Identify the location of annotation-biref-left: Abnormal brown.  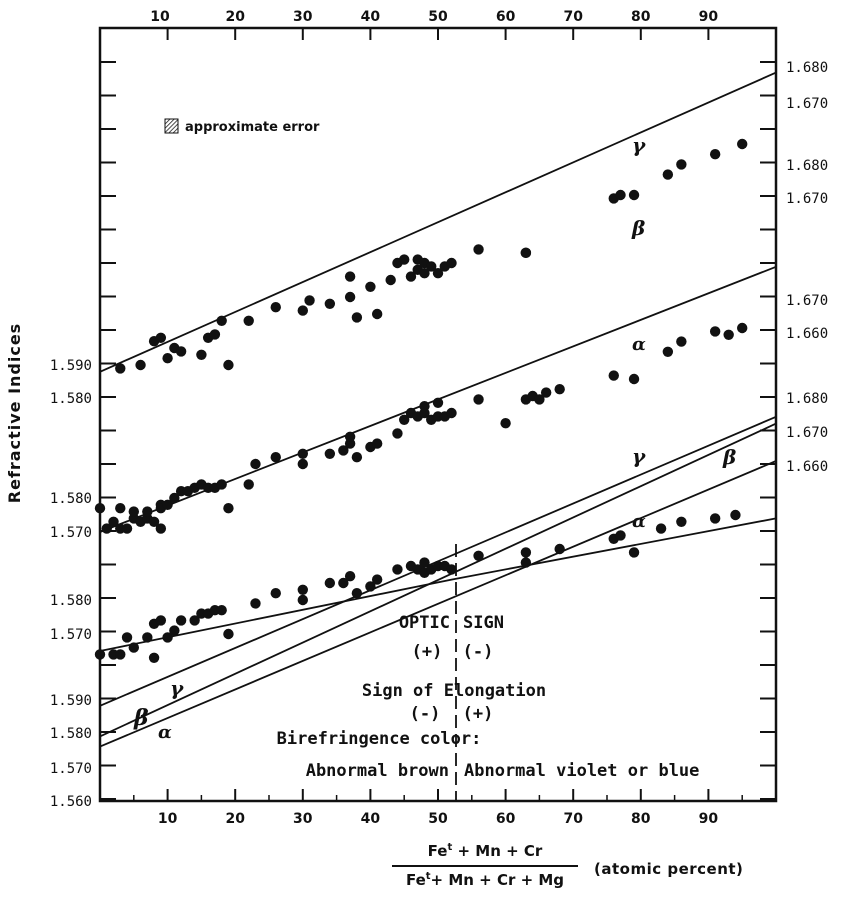
(377, 771).